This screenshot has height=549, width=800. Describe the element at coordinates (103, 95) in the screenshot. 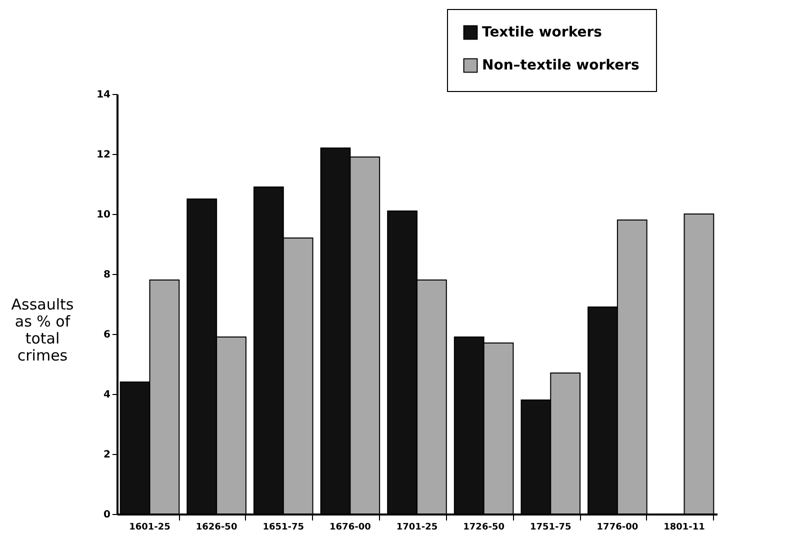

I see `y-tick-label: 14` at that location.